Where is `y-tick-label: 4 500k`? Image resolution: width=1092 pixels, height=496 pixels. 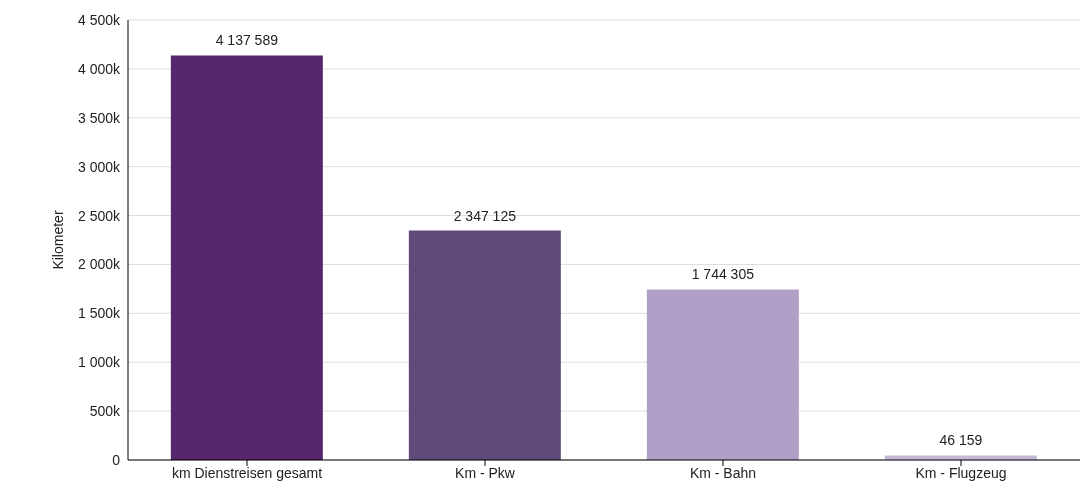 y-tick-label: 4 500k is located at coordinates (99, 19).